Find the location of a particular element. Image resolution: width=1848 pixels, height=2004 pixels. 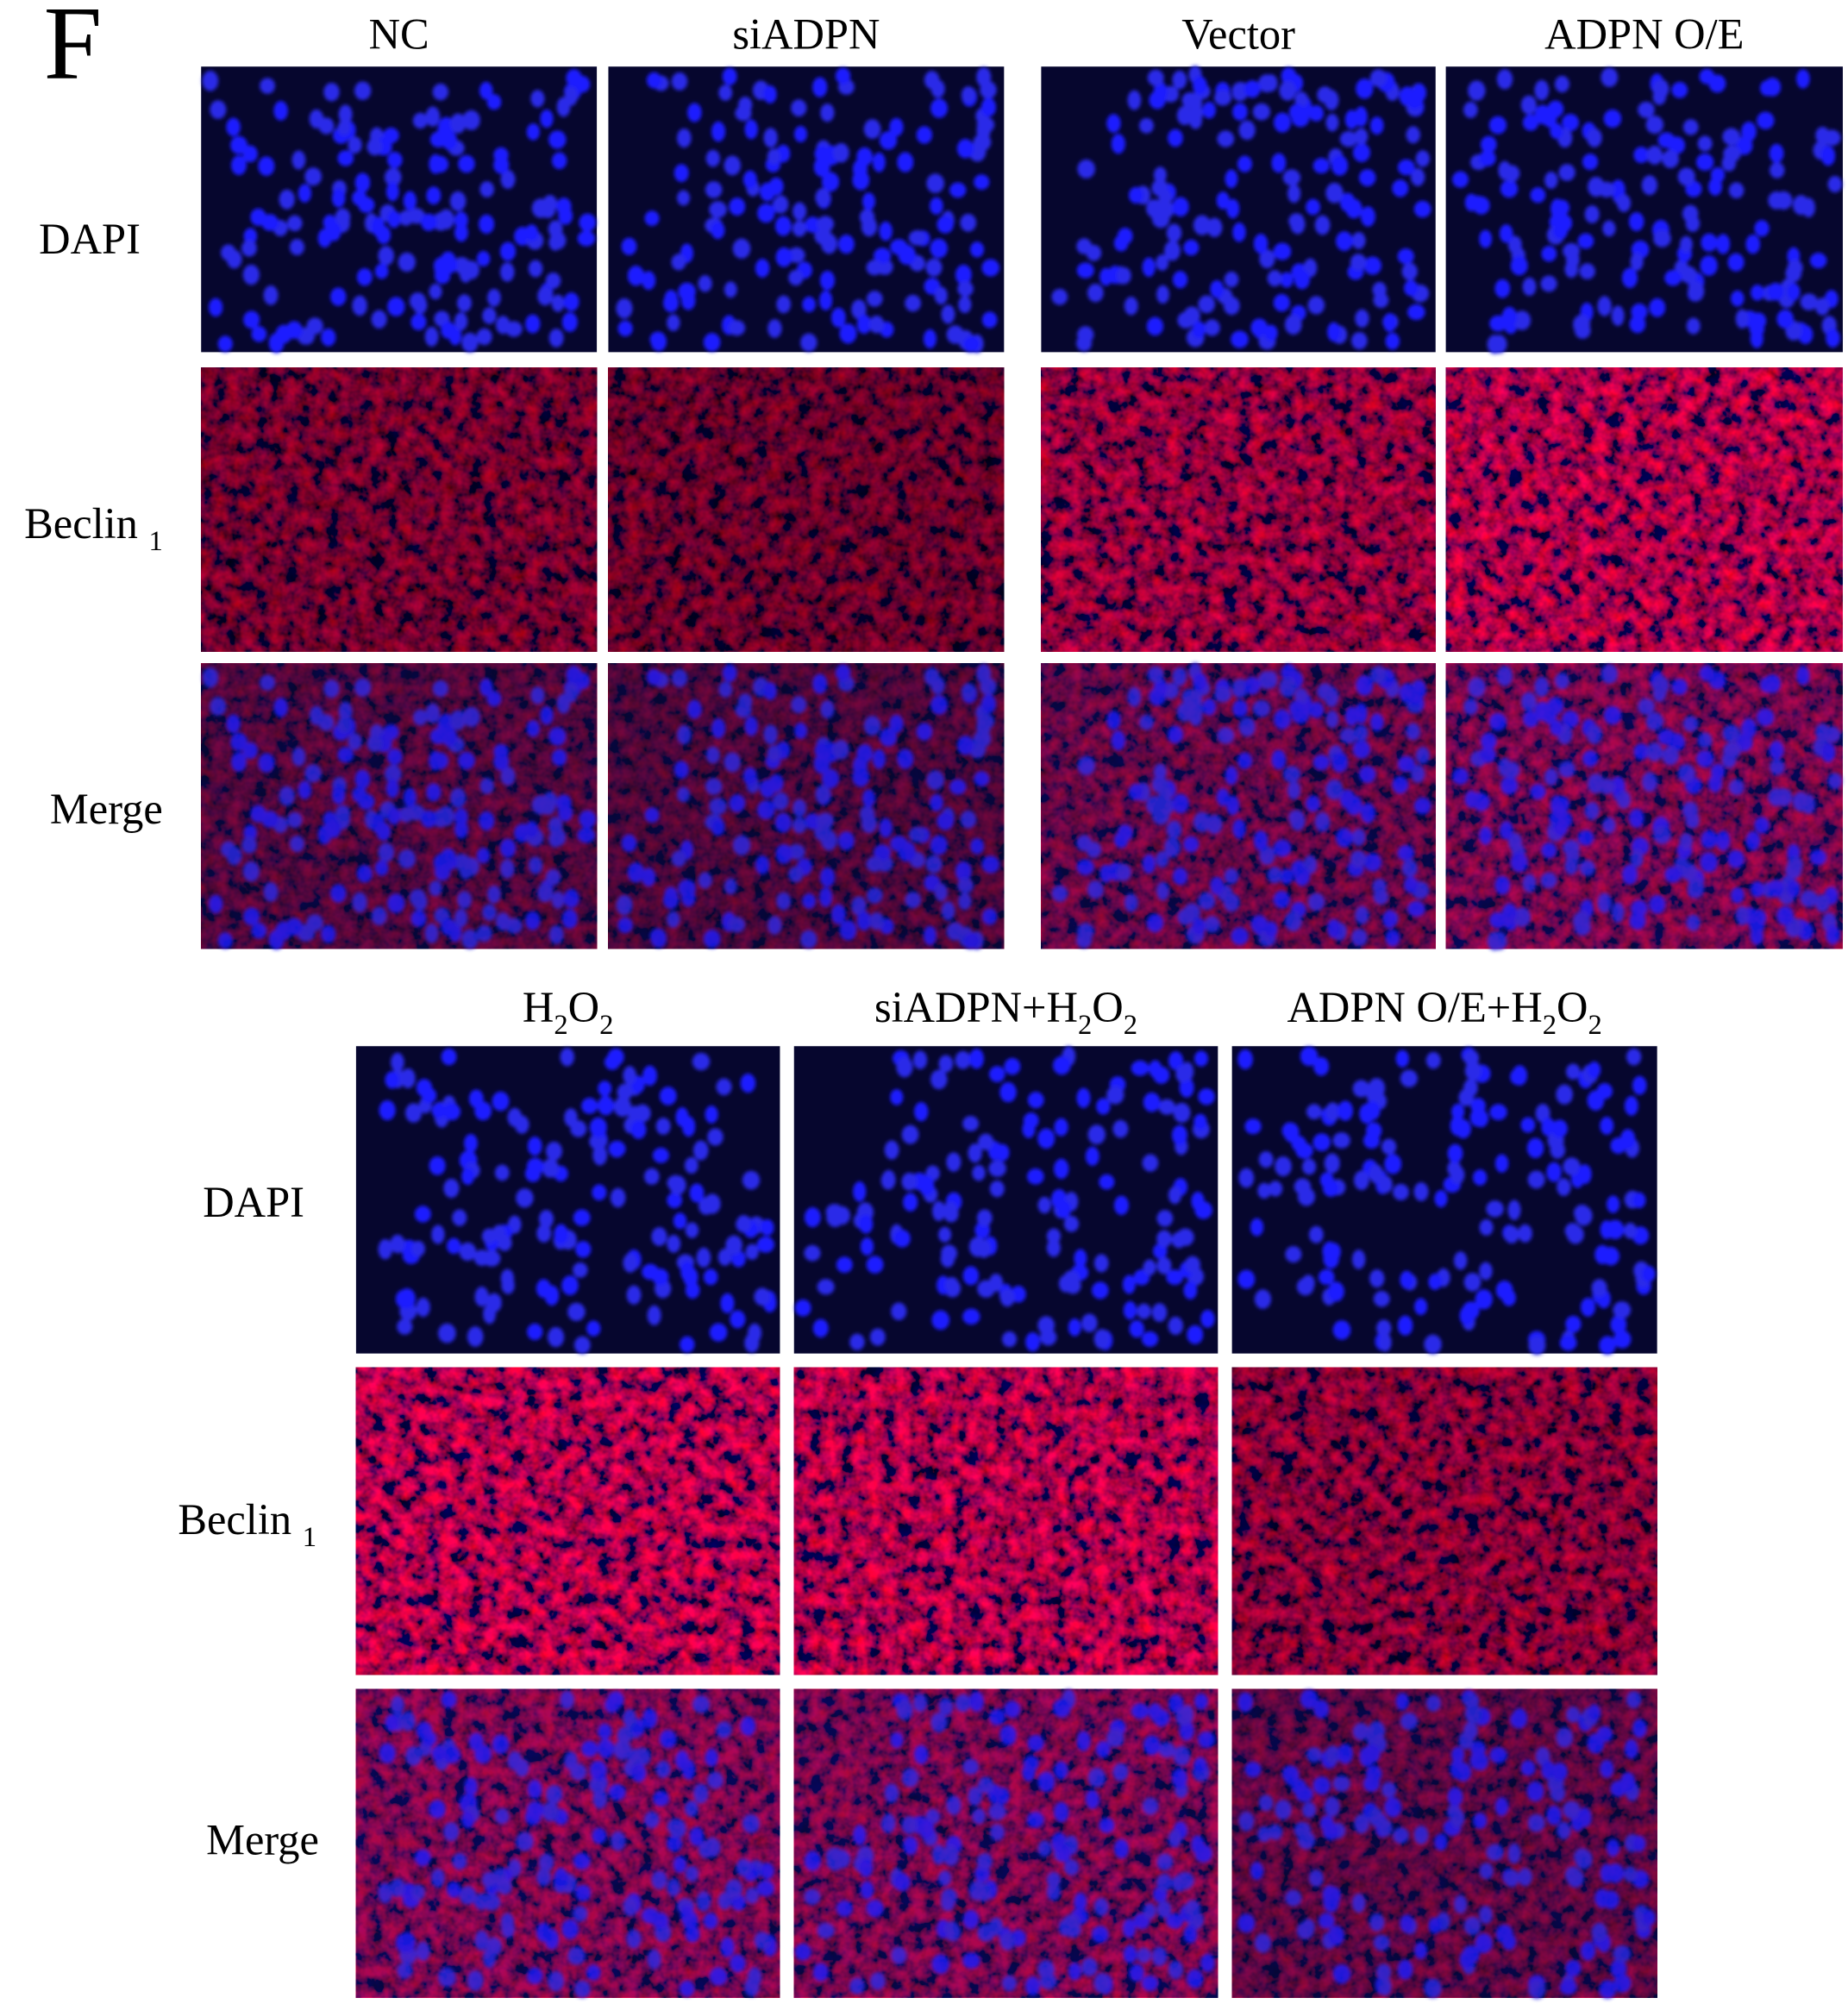

column-label: siADPN is located at coordinates (806, 33).